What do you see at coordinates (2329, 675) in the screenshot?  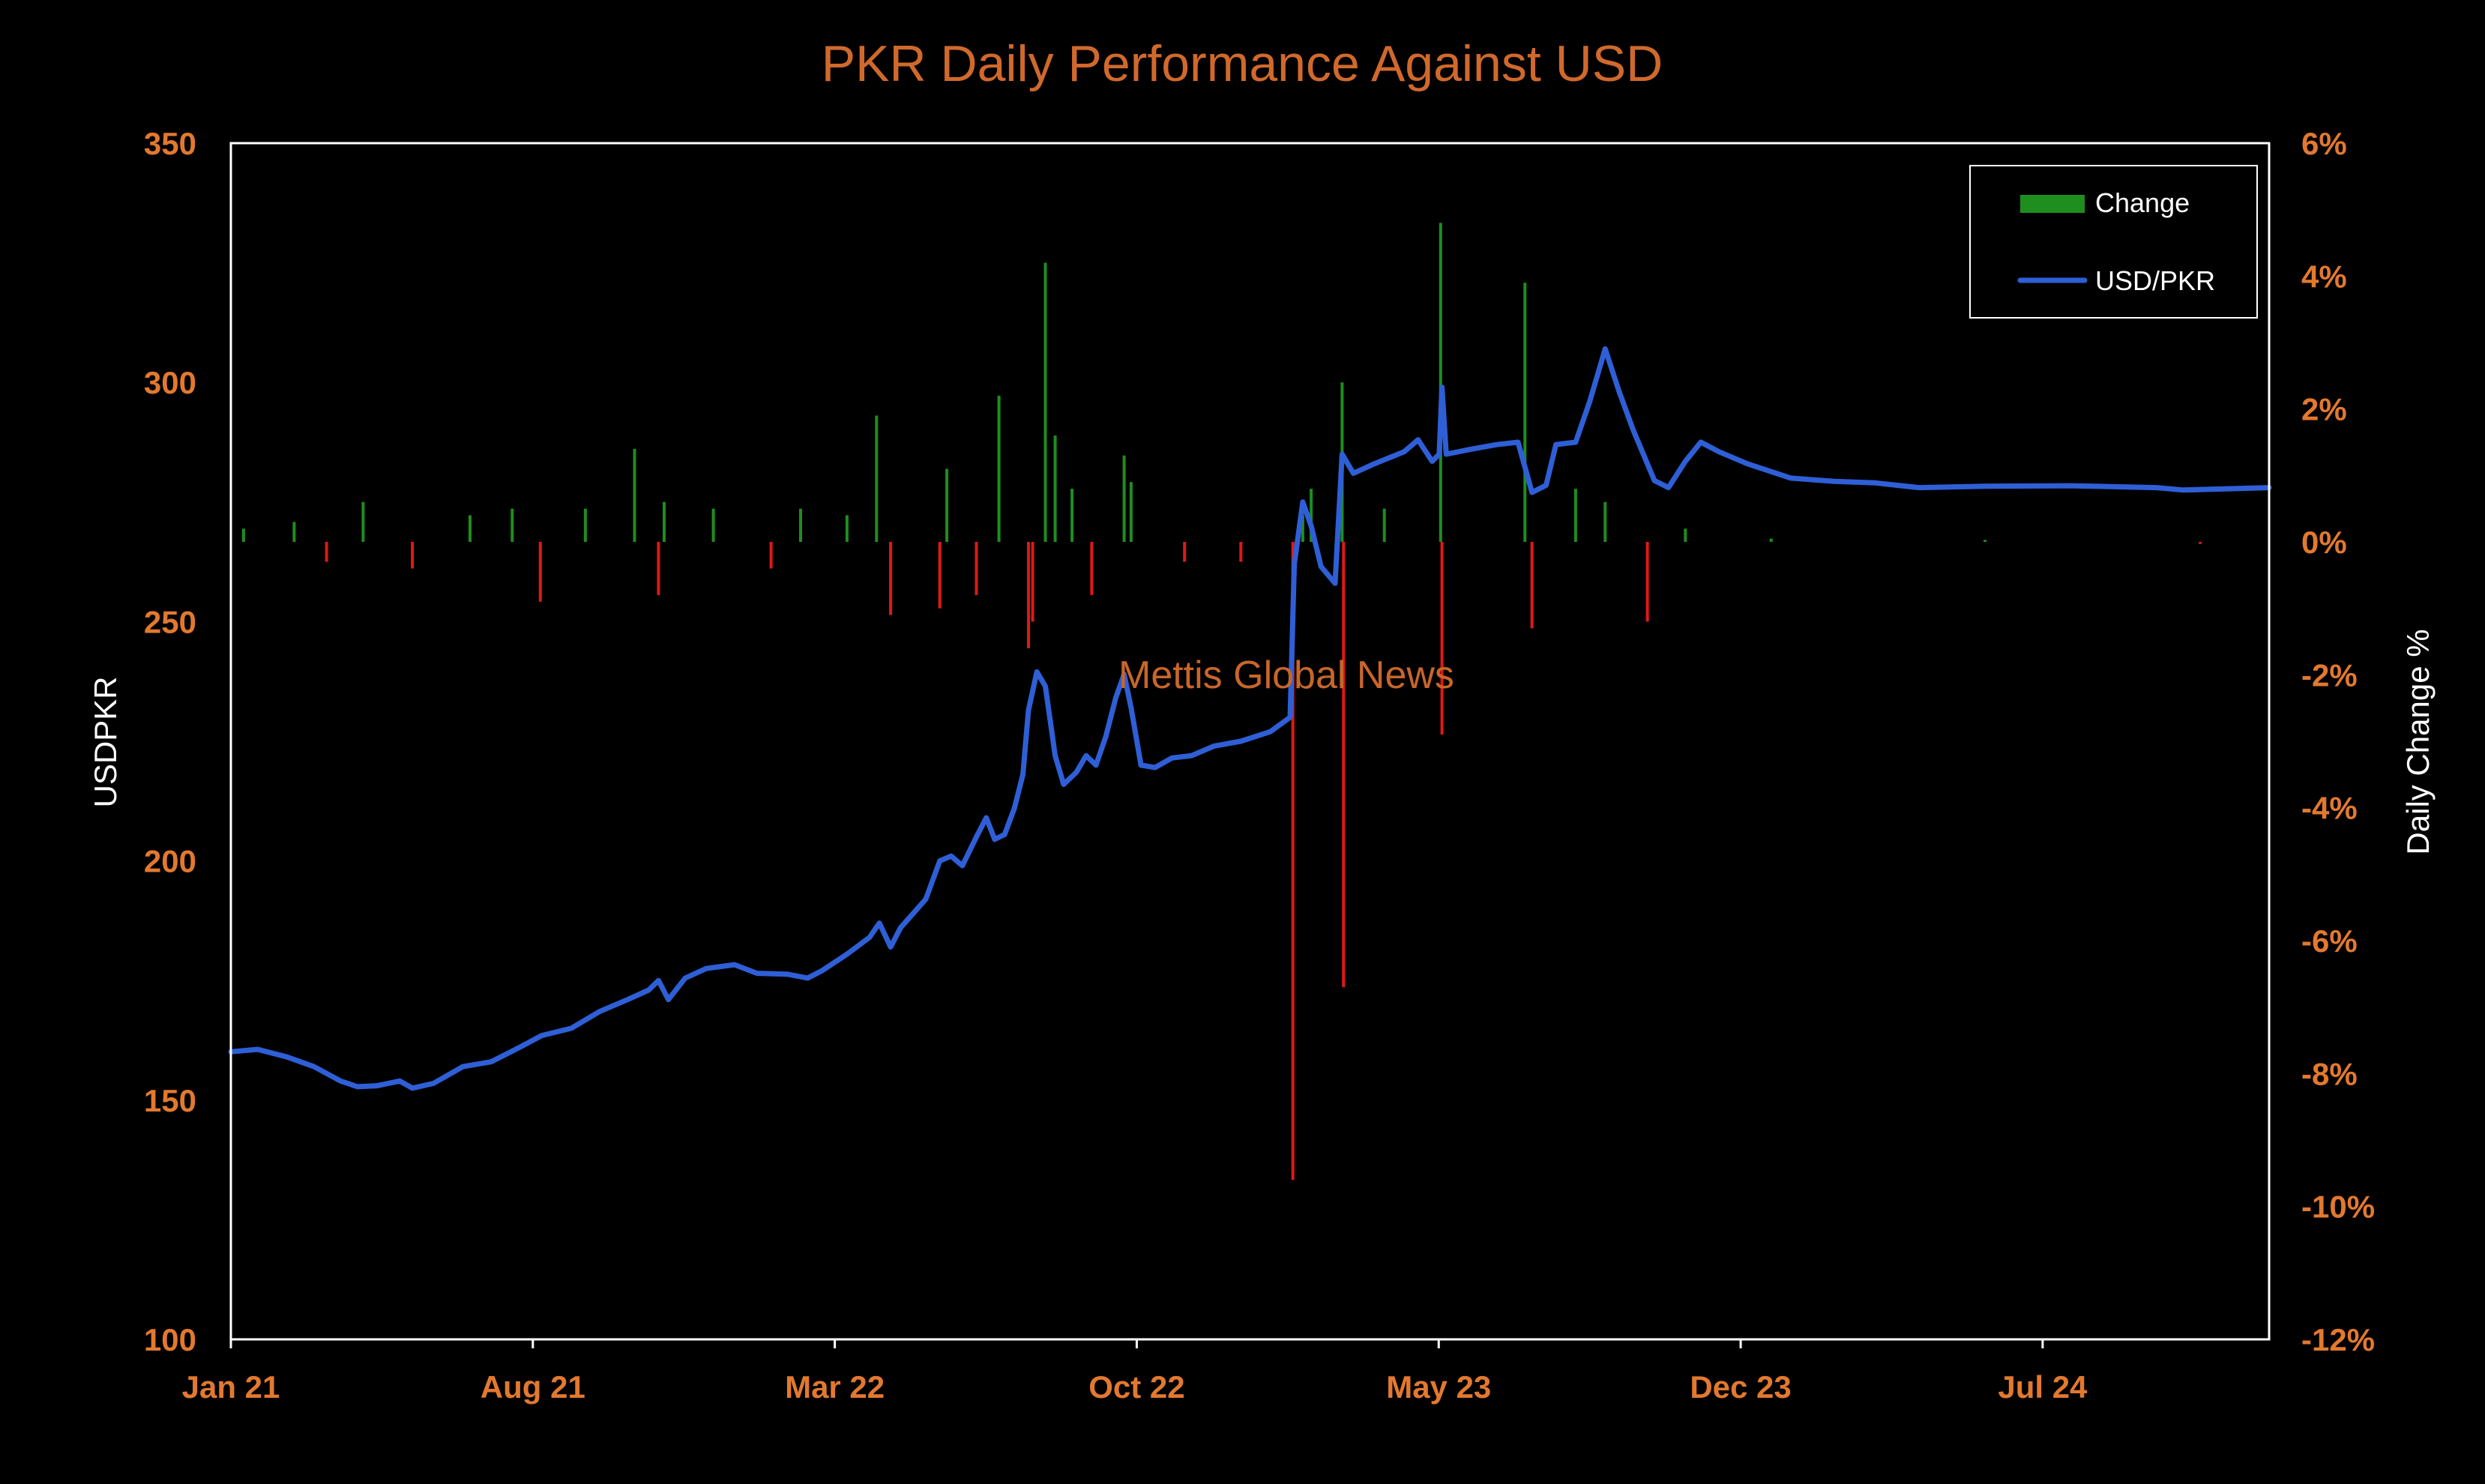 I see `y-right-tick-label: -2%` at bounding box center [2329, 675].